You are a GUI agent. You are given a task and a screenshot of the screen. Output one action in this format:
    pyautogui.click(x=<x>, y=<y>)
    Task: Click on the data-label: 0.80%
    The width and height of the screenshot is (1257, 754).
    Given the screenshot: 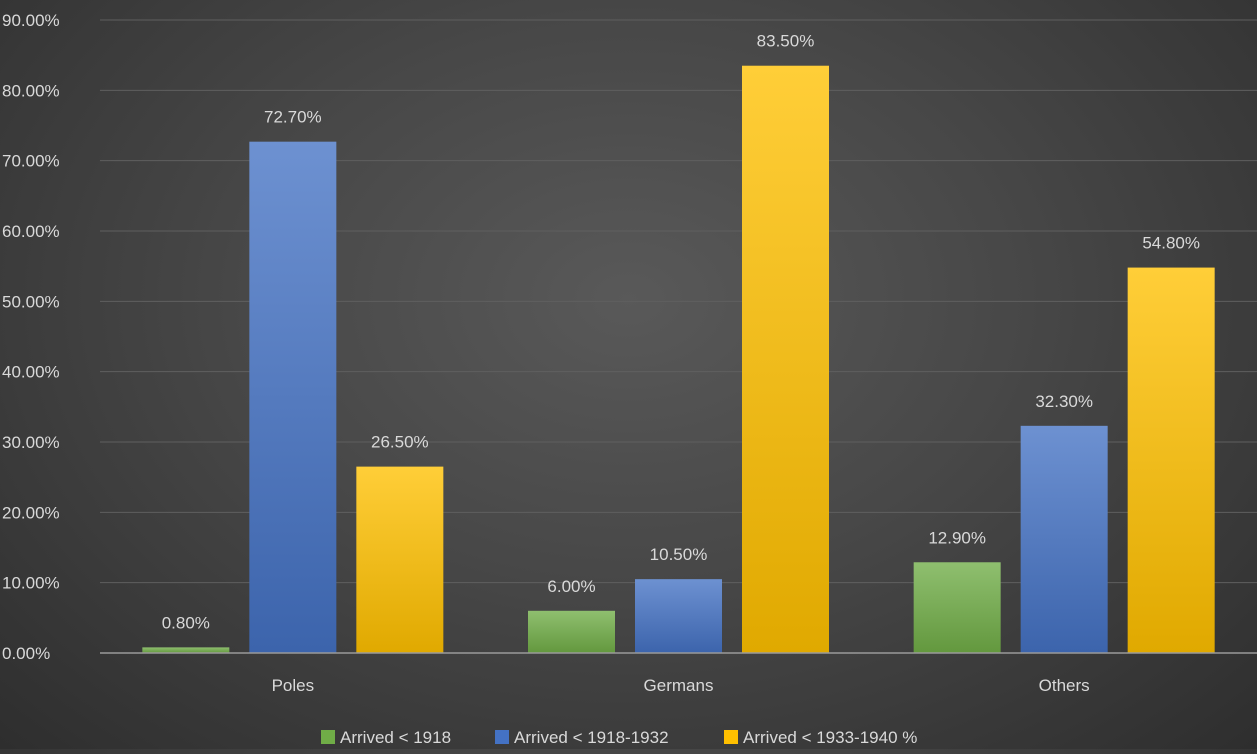 What is the action you would take?
    pyautogui.click(x=186, y=622)
    